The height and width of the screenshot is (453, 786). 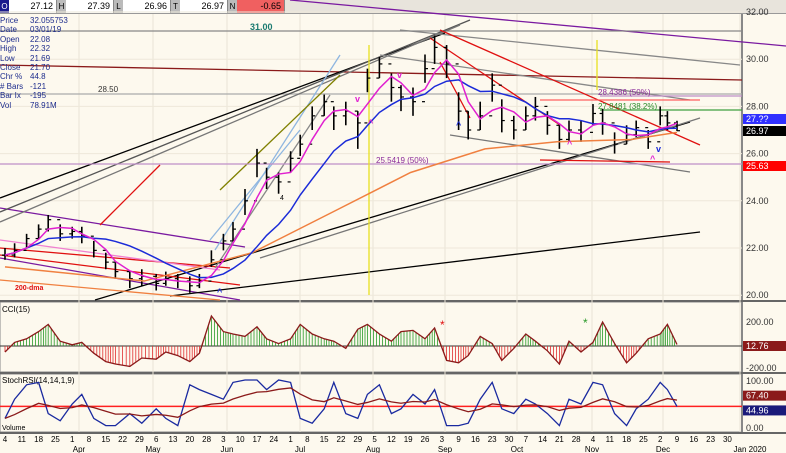 What do you see at coordinates (624, 92) in the screenshot?
I see `fib-label-60: 28.4386 (50%)` at bounding box center [624, 92].